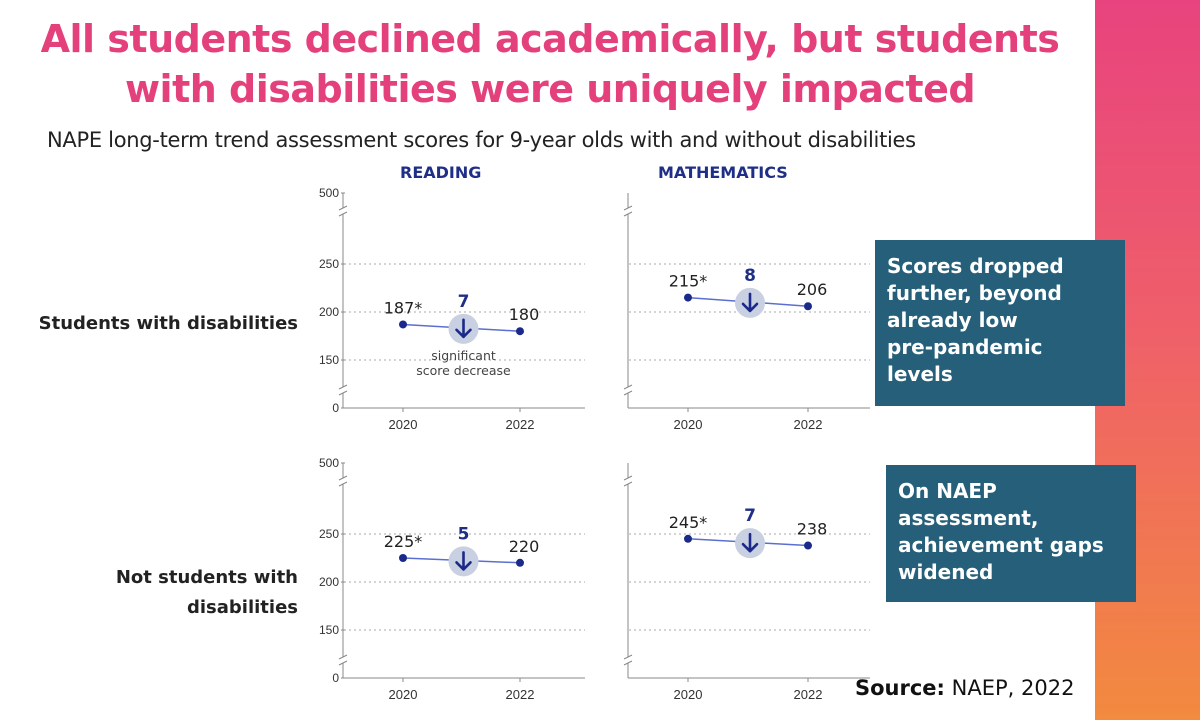 The height and width of the screenshot is (720, 1200). Describe the element at coordinates (550, 89) in the screenshot. I see `headline-line-2: with disabilities were uniquely impacted` at that location.